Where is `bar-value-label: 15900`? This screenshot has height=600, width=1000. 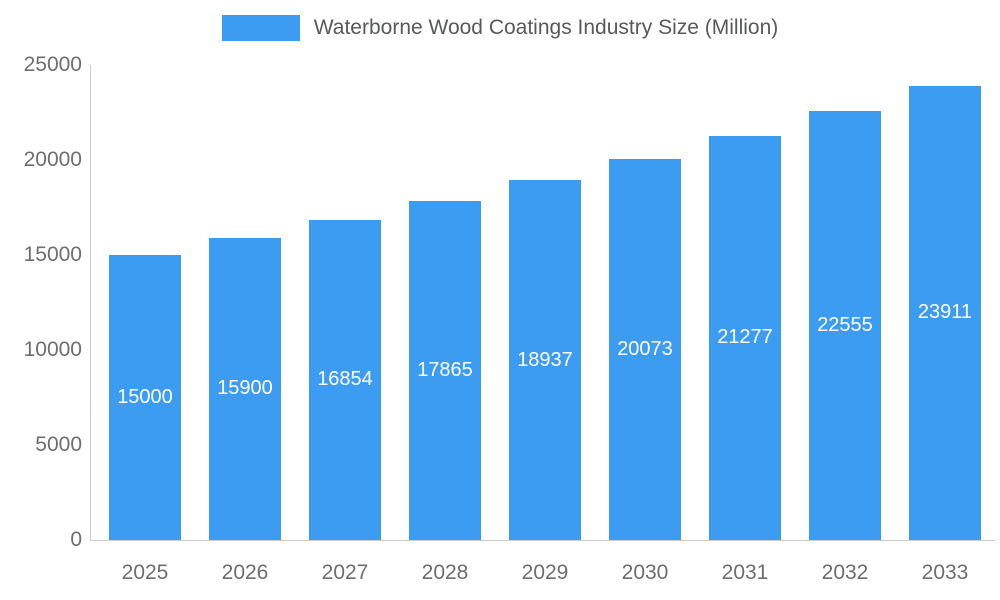 bar-value-label: 15900 is located at coordinates (245, 388).